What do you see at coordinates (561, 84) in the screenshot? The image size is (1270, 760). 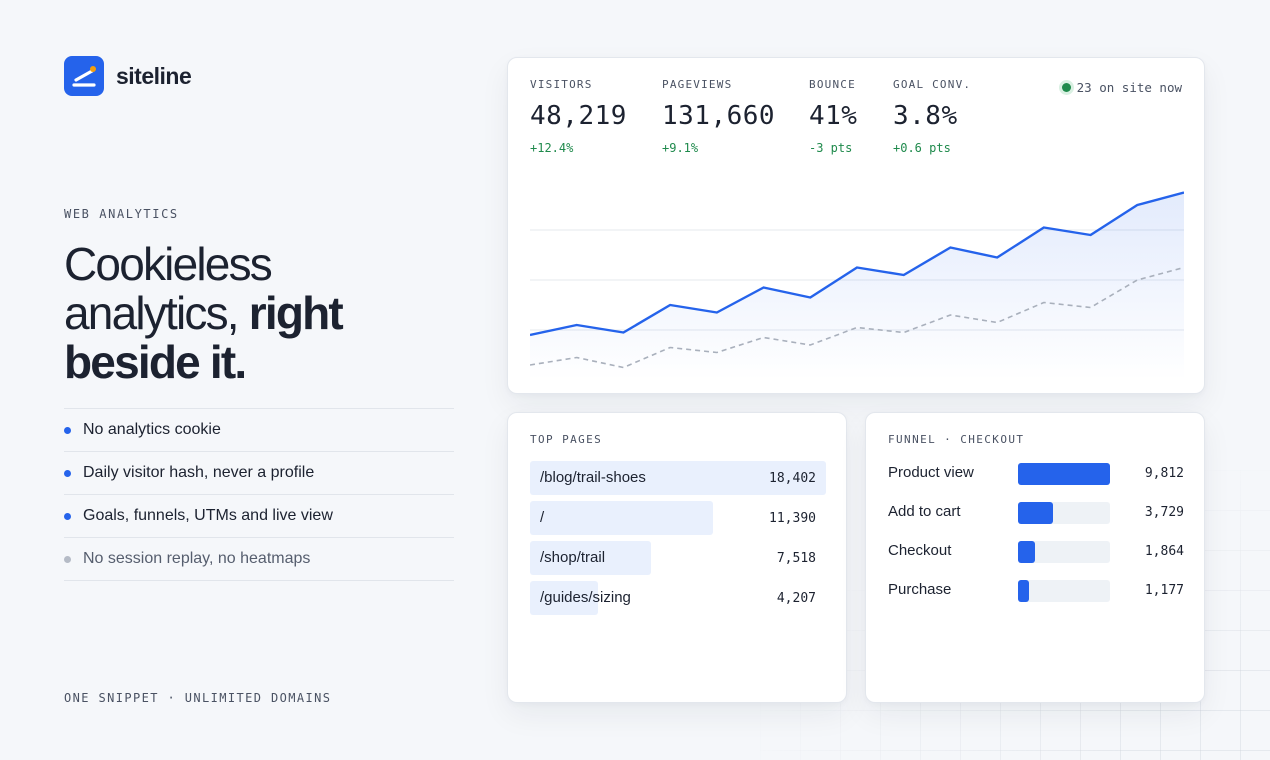 I see `kpi-label: VISITORS` at bounding box center [561, 84].